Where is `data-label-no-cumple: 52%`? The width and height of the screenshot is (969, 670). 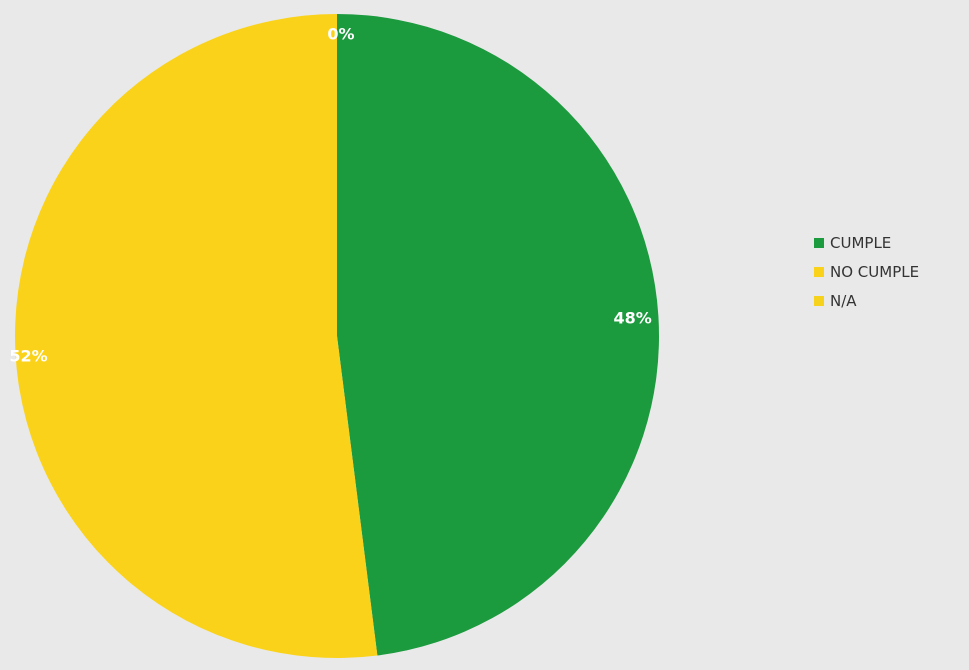
data-label-no-cumple: 52% is located at coordinates (28, 355).